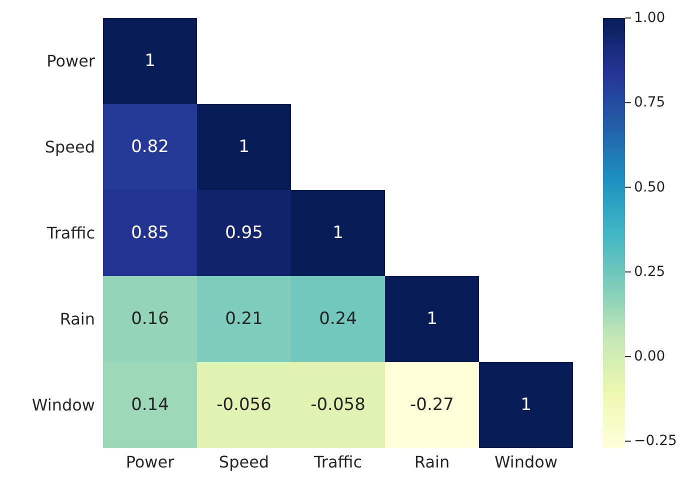 The width and height of the screenshot is (694, 480). I want to click on y-tick-label: Power, so click(71, 61).